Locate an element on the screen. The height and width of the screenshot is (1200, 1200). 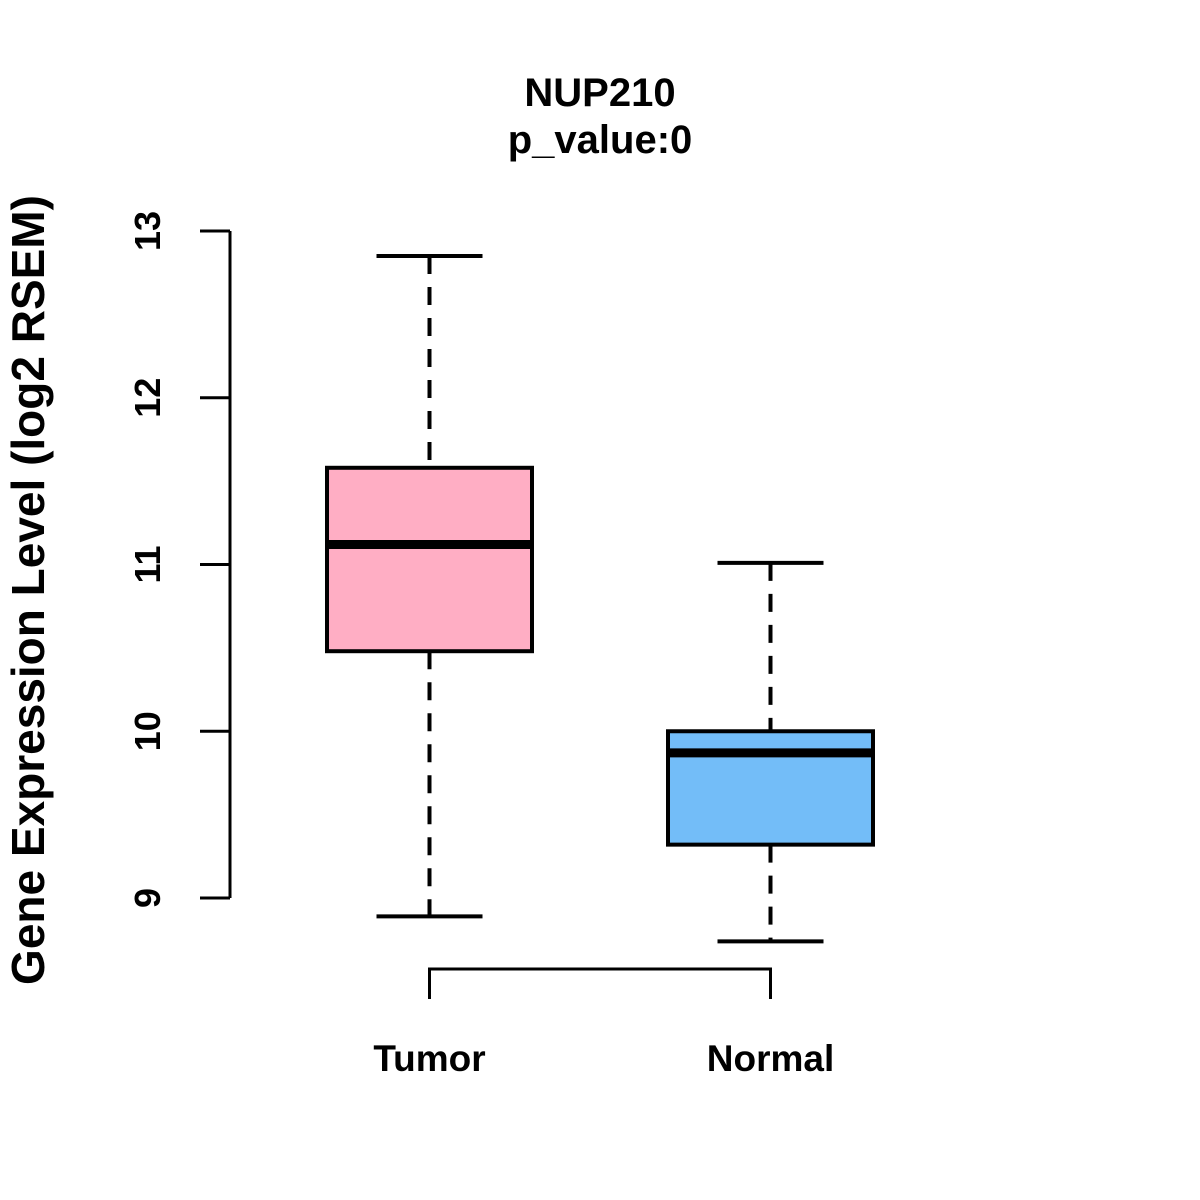
plot-subtitle: p_value:0 is located at coordinates (600, 140).